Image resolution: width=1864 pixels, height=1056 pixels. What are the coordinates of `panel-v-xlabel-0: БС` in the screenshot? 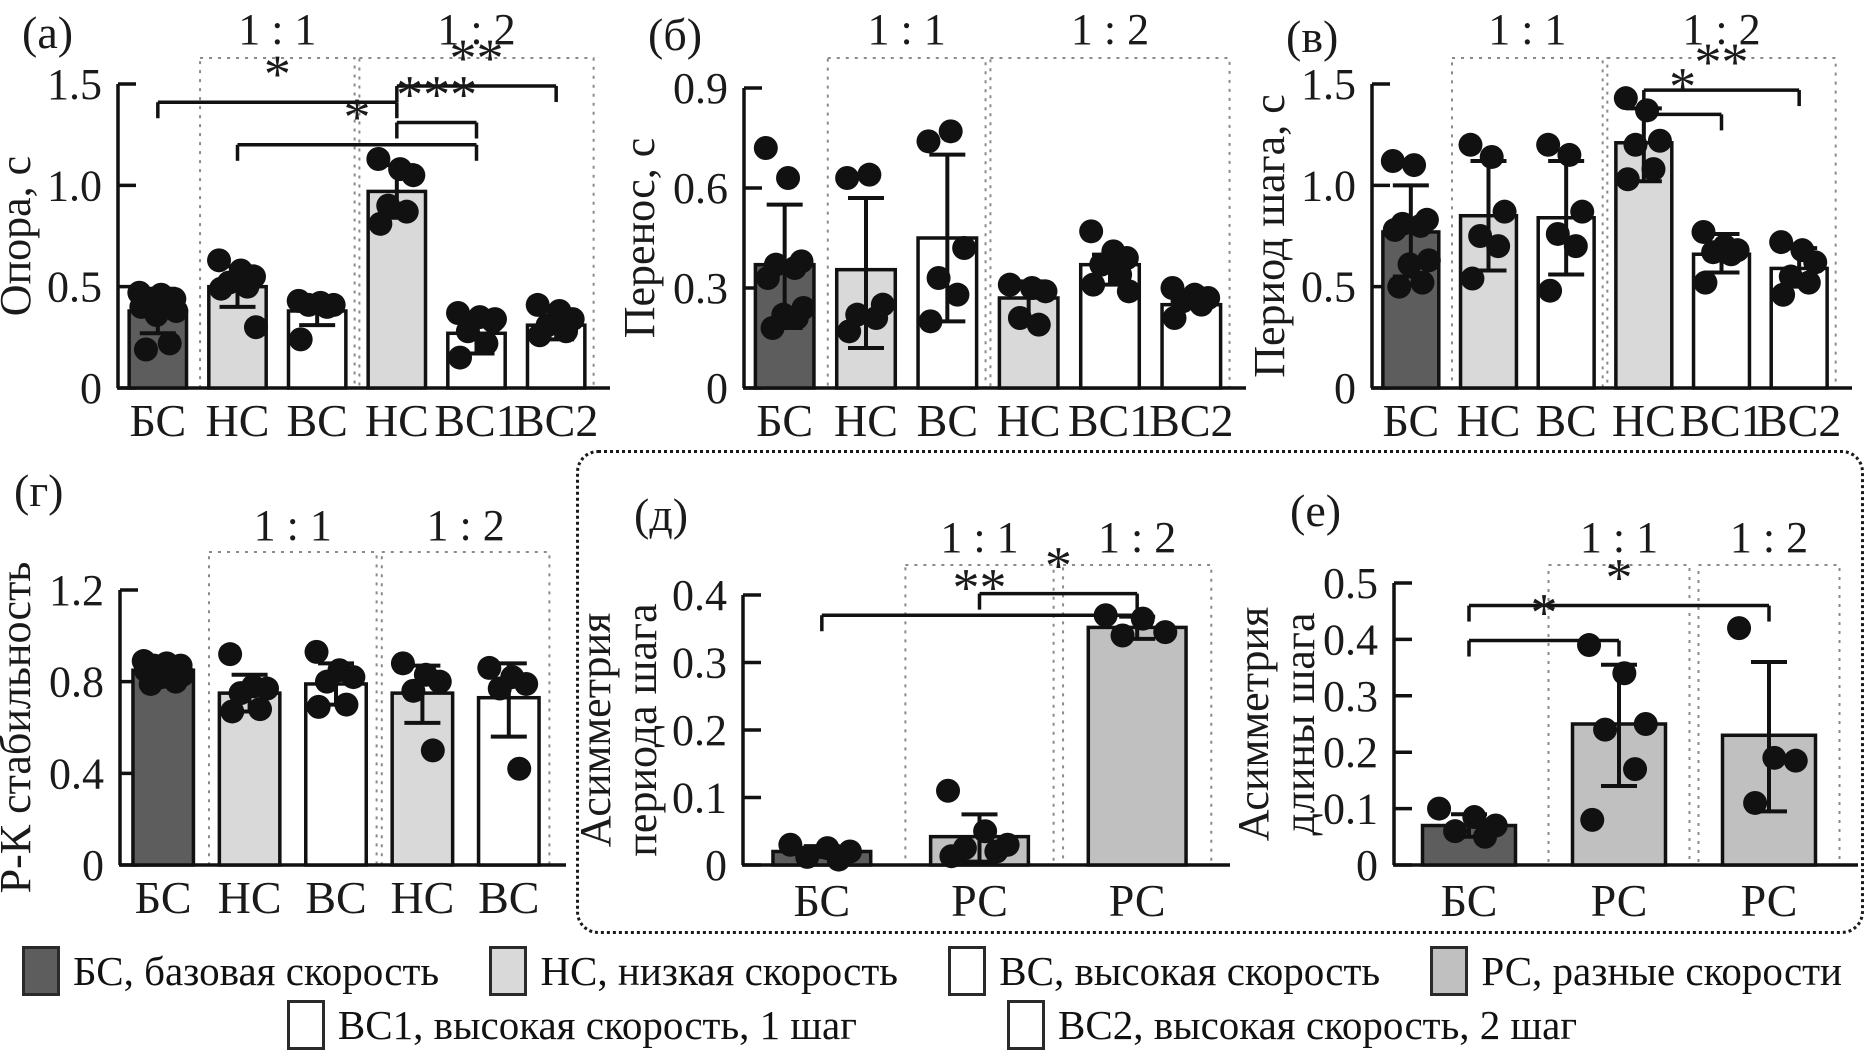 It's located at (1410, 420).